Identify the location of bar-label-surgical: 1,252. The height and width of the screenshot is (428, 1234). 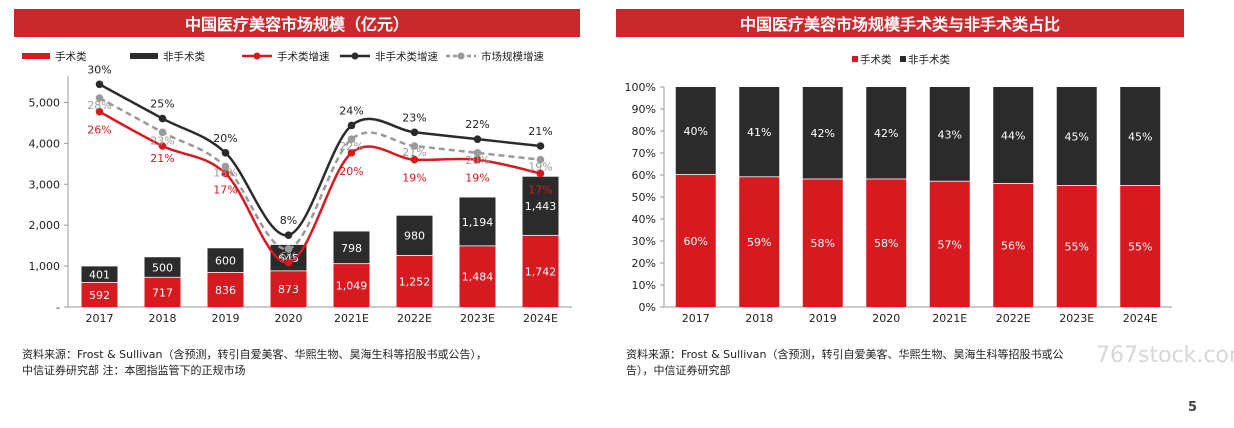
(415, 281).